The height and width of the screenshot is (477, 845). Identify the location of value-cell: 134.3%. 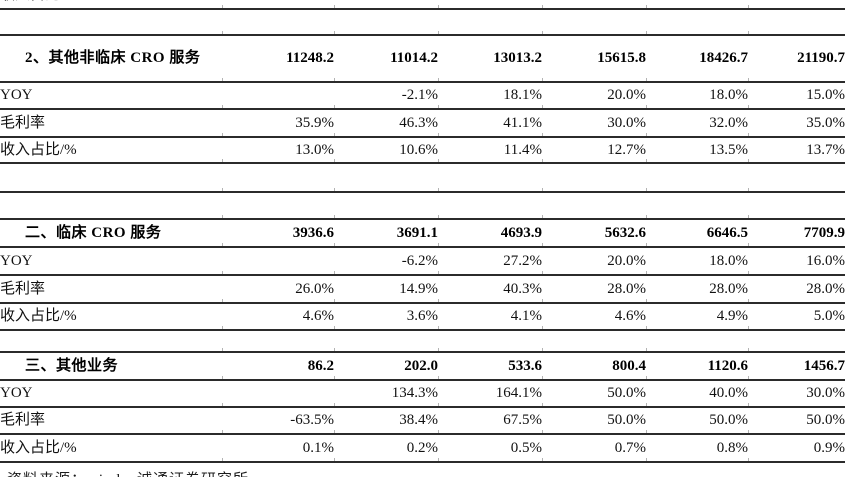
(386, 394).